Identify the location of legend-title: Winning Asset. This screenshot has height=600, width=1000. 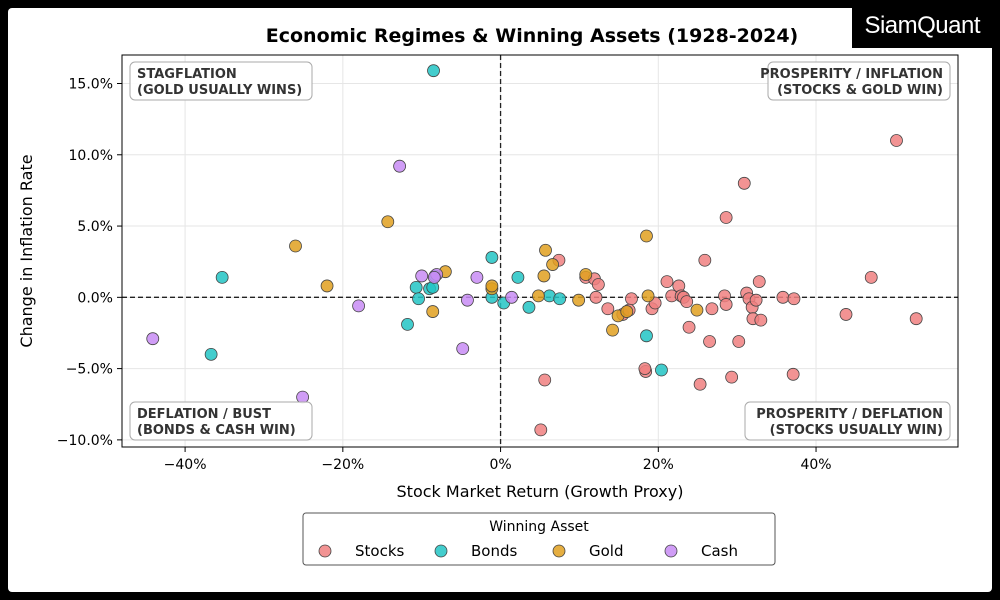
(539, 527).